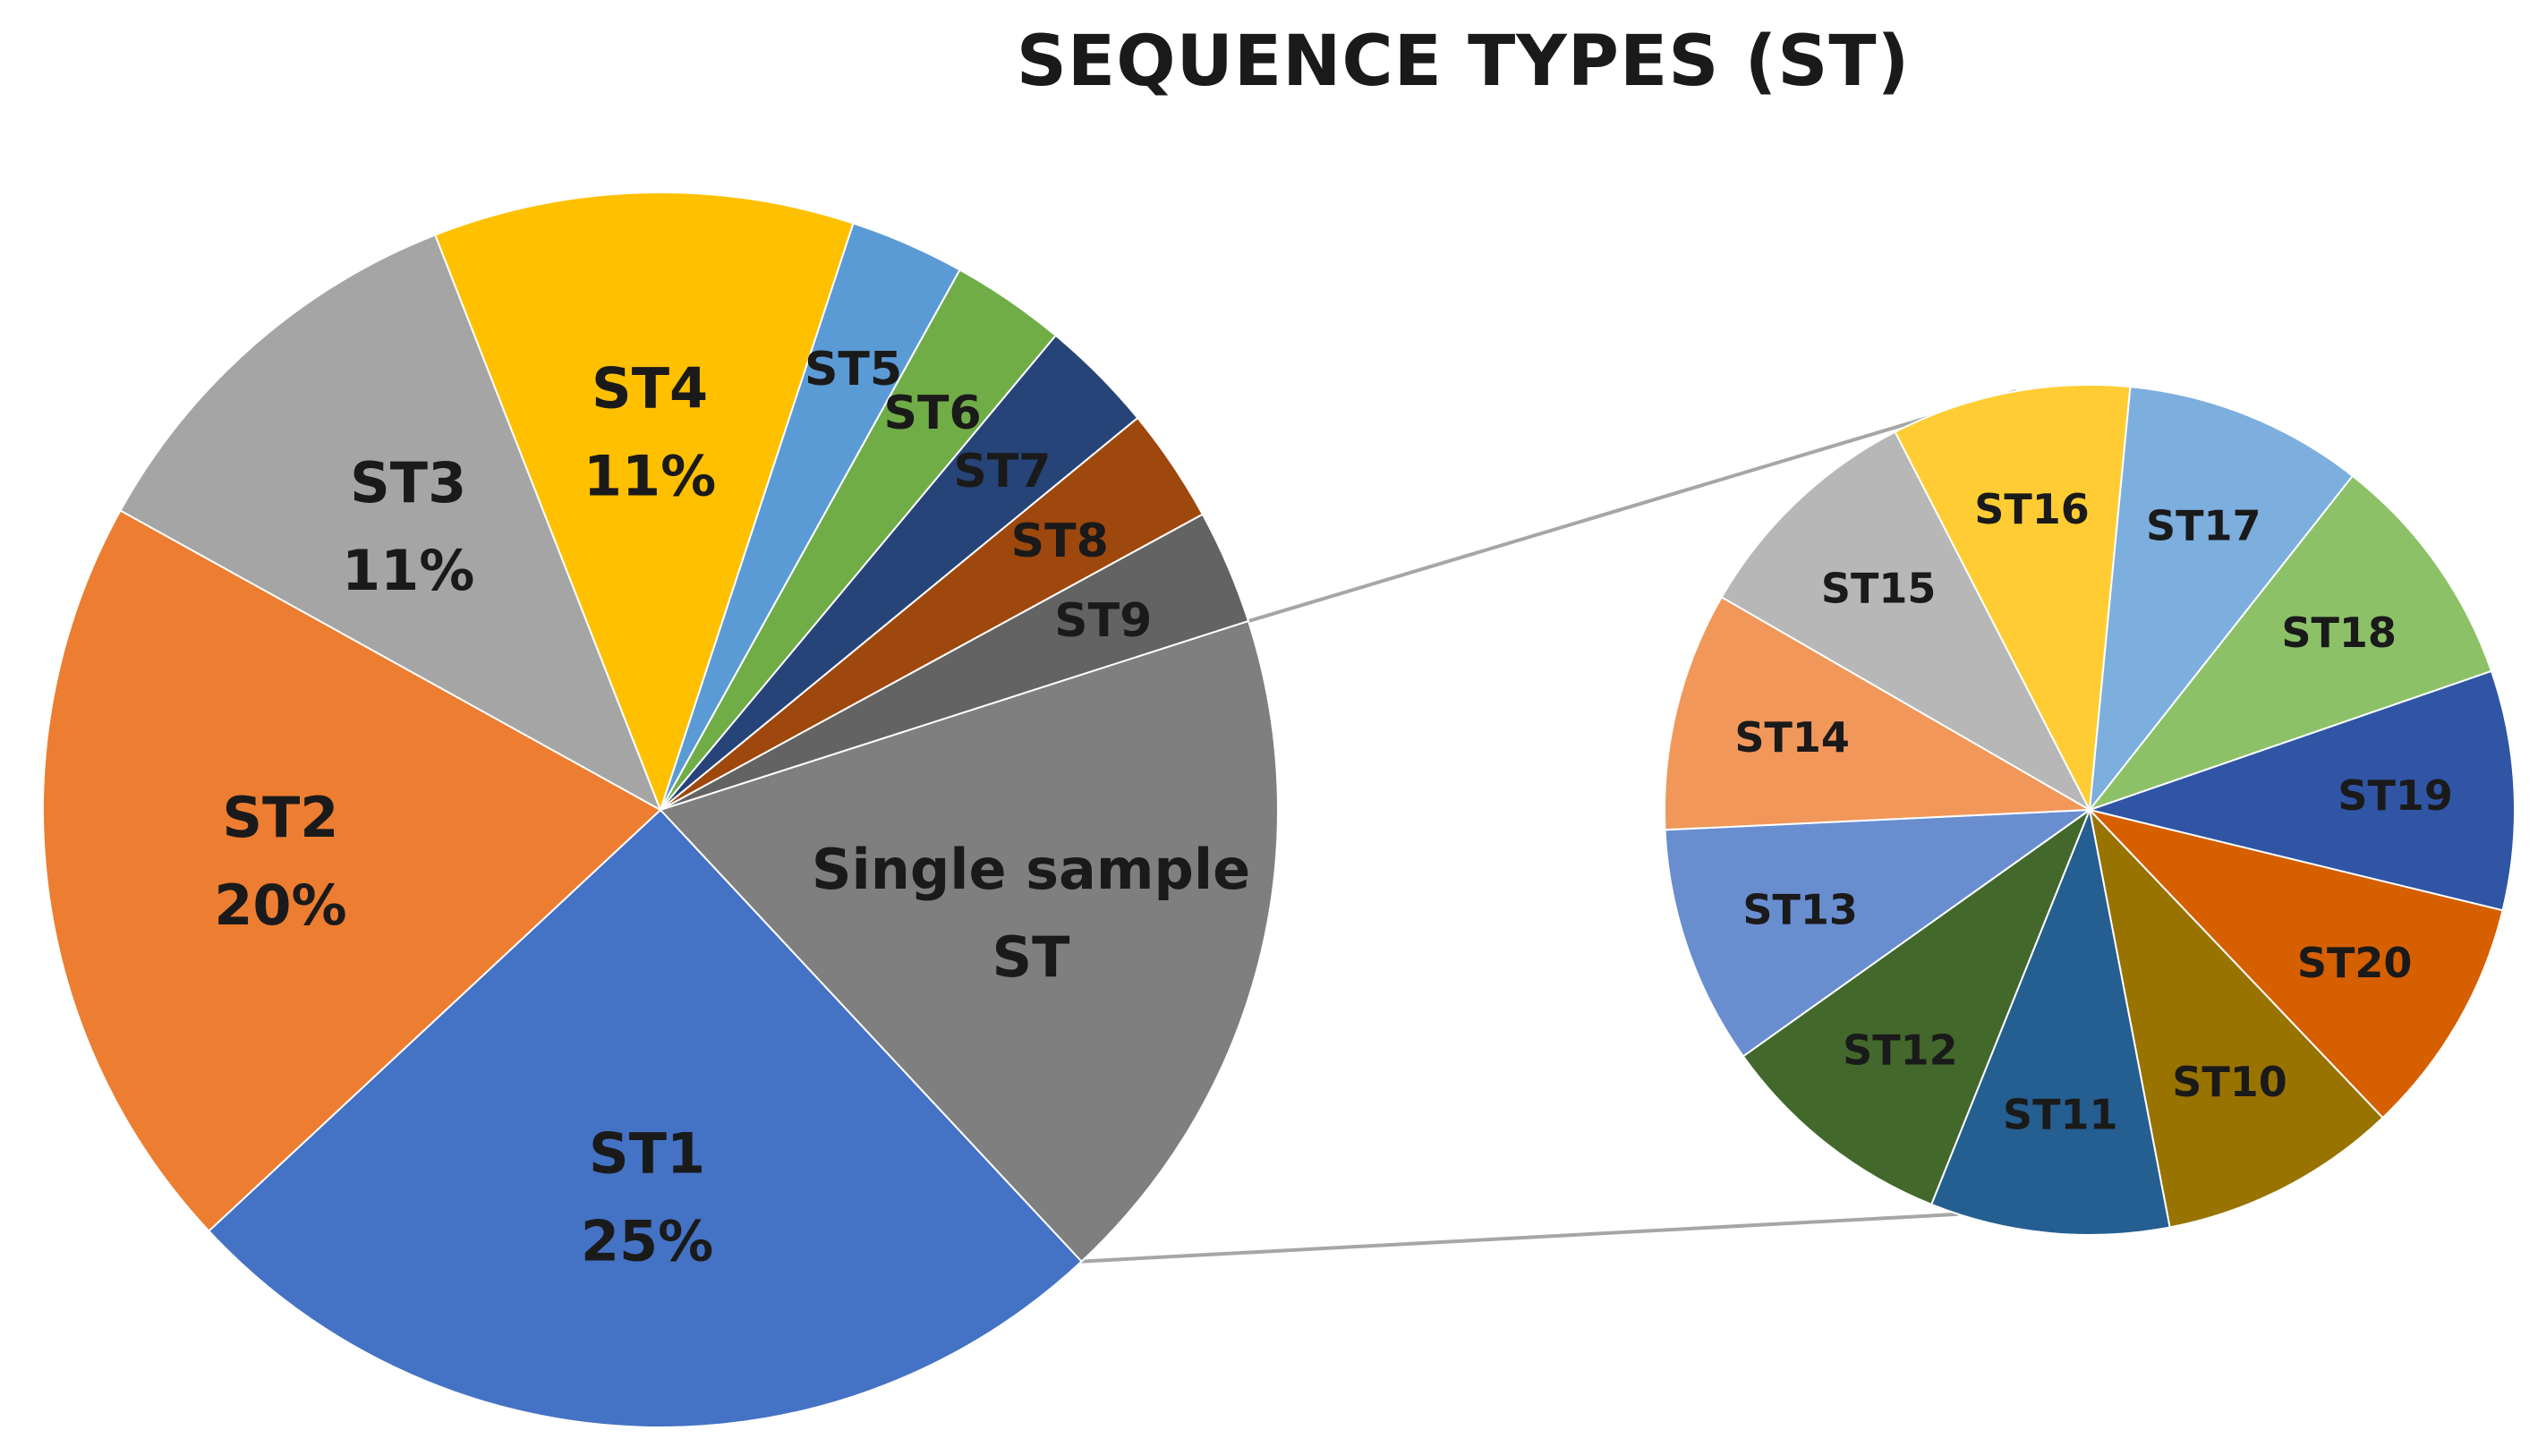 The height and width of the screenshot is (1456, 2538). I want to click on main-slice-st3, so click(391, 523).